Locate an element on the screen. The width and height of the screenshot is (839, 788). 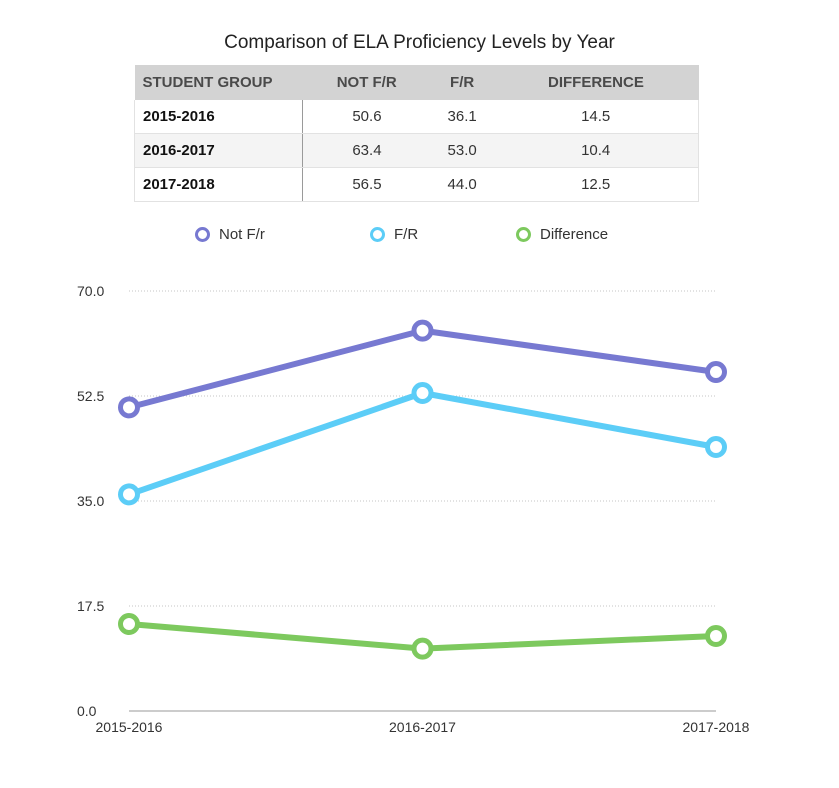
y-tick-label: 17.5 is located at coordinates (90, 606).